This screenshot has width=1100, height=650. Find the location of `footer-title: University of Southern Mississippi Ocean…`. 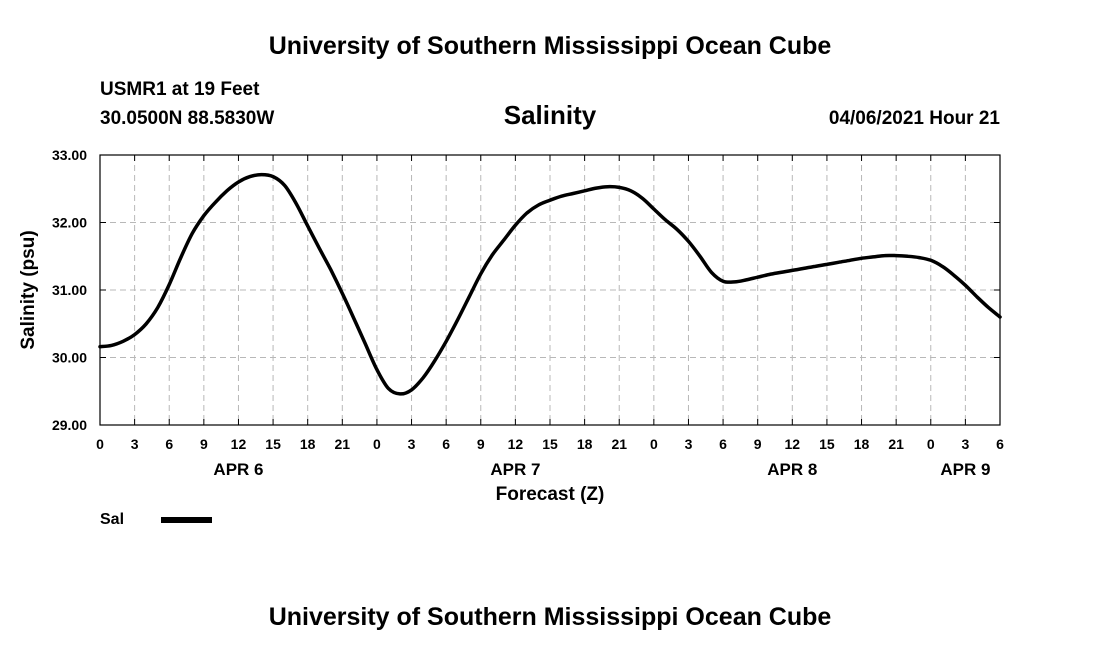

footer-title: University of Southern Mississippi Ocean… is located at coordinates (550, 617).